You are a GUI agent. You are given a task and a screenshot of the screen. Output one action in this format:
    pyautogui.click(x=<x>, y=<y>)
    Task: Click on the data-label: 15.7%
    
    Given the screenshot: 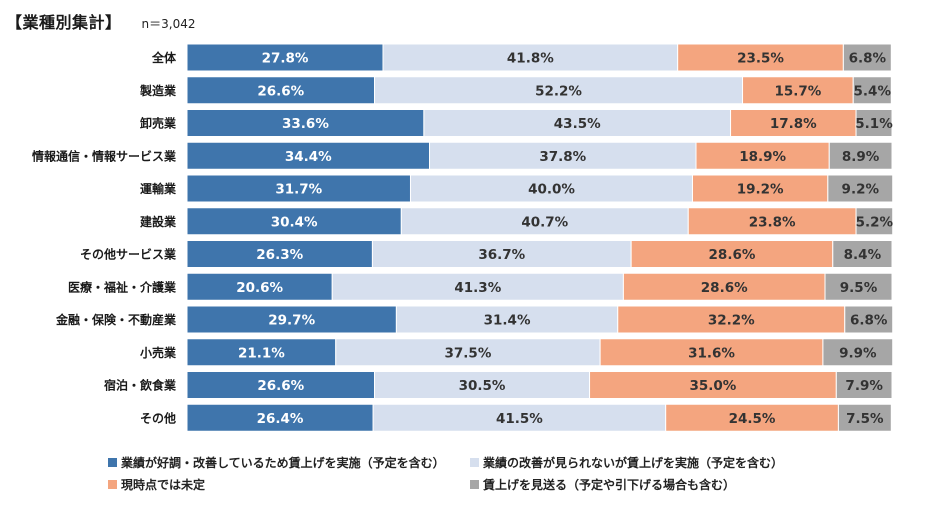 What is the action you would take?
    pyautogui.click(x=797, y=91)
    